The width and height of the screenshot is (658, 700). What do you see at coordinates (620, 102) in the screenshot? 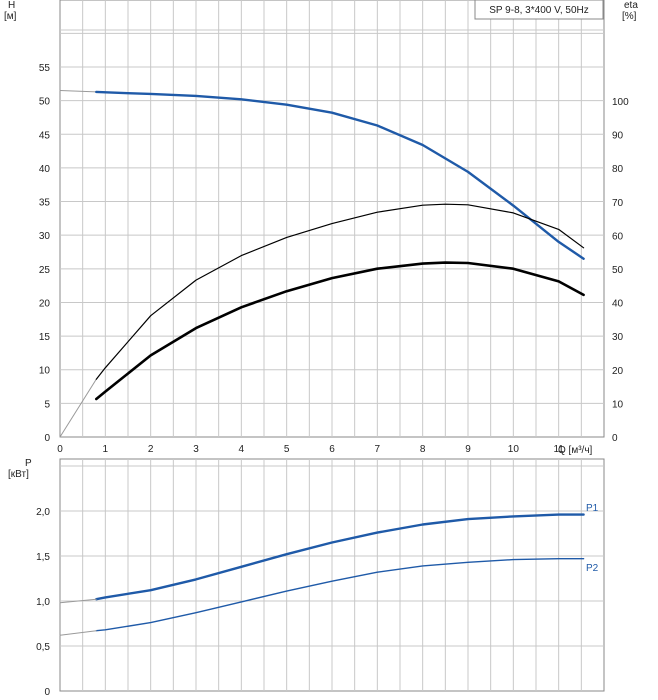
I see `eta-tick-label: 100` at bounding box center [620, 102].